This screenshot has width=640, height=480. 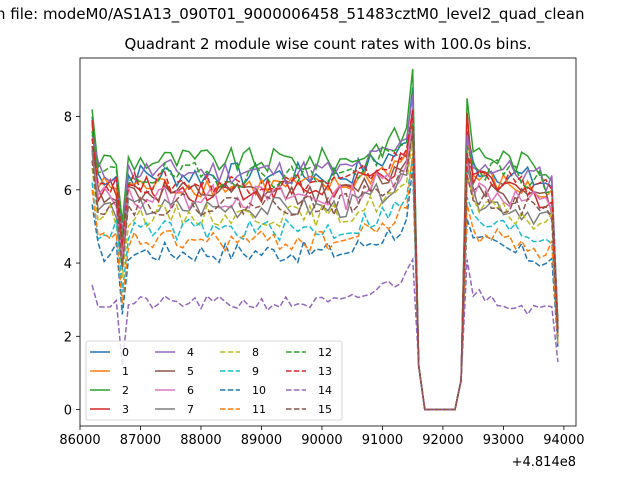 What do you see at coordinates (382, 440) in the screenshot?
I see `x-tick-label: 91000` at bounding box center [382, 440].